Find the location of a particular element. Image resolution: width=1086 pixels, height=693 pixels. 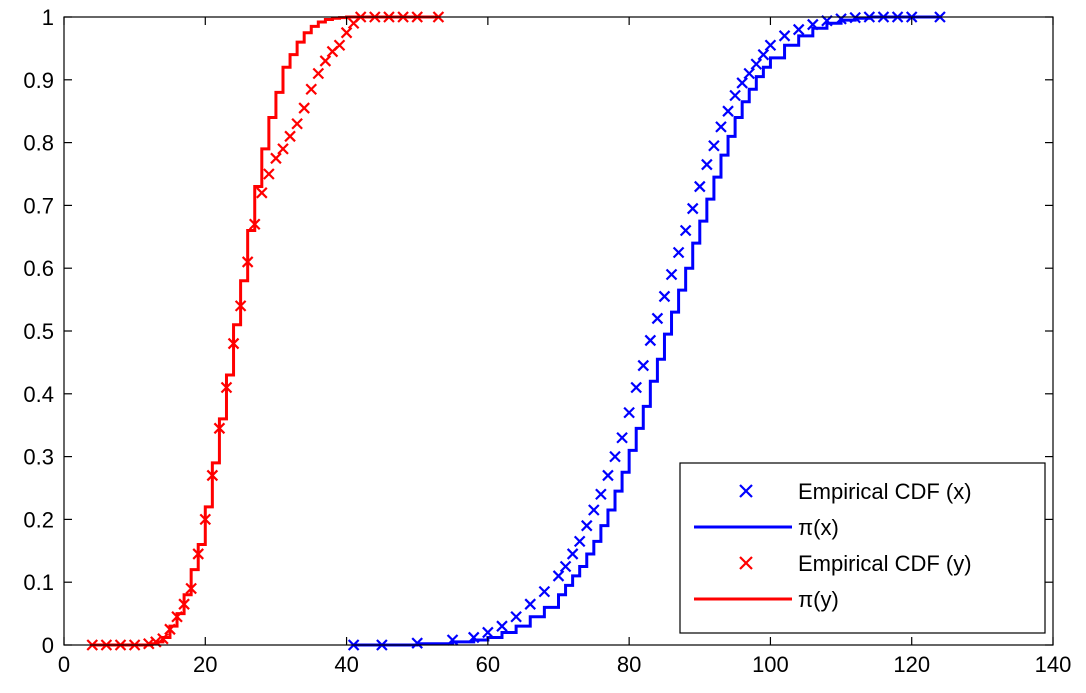

legend-box is located at coordinates (862, 548).